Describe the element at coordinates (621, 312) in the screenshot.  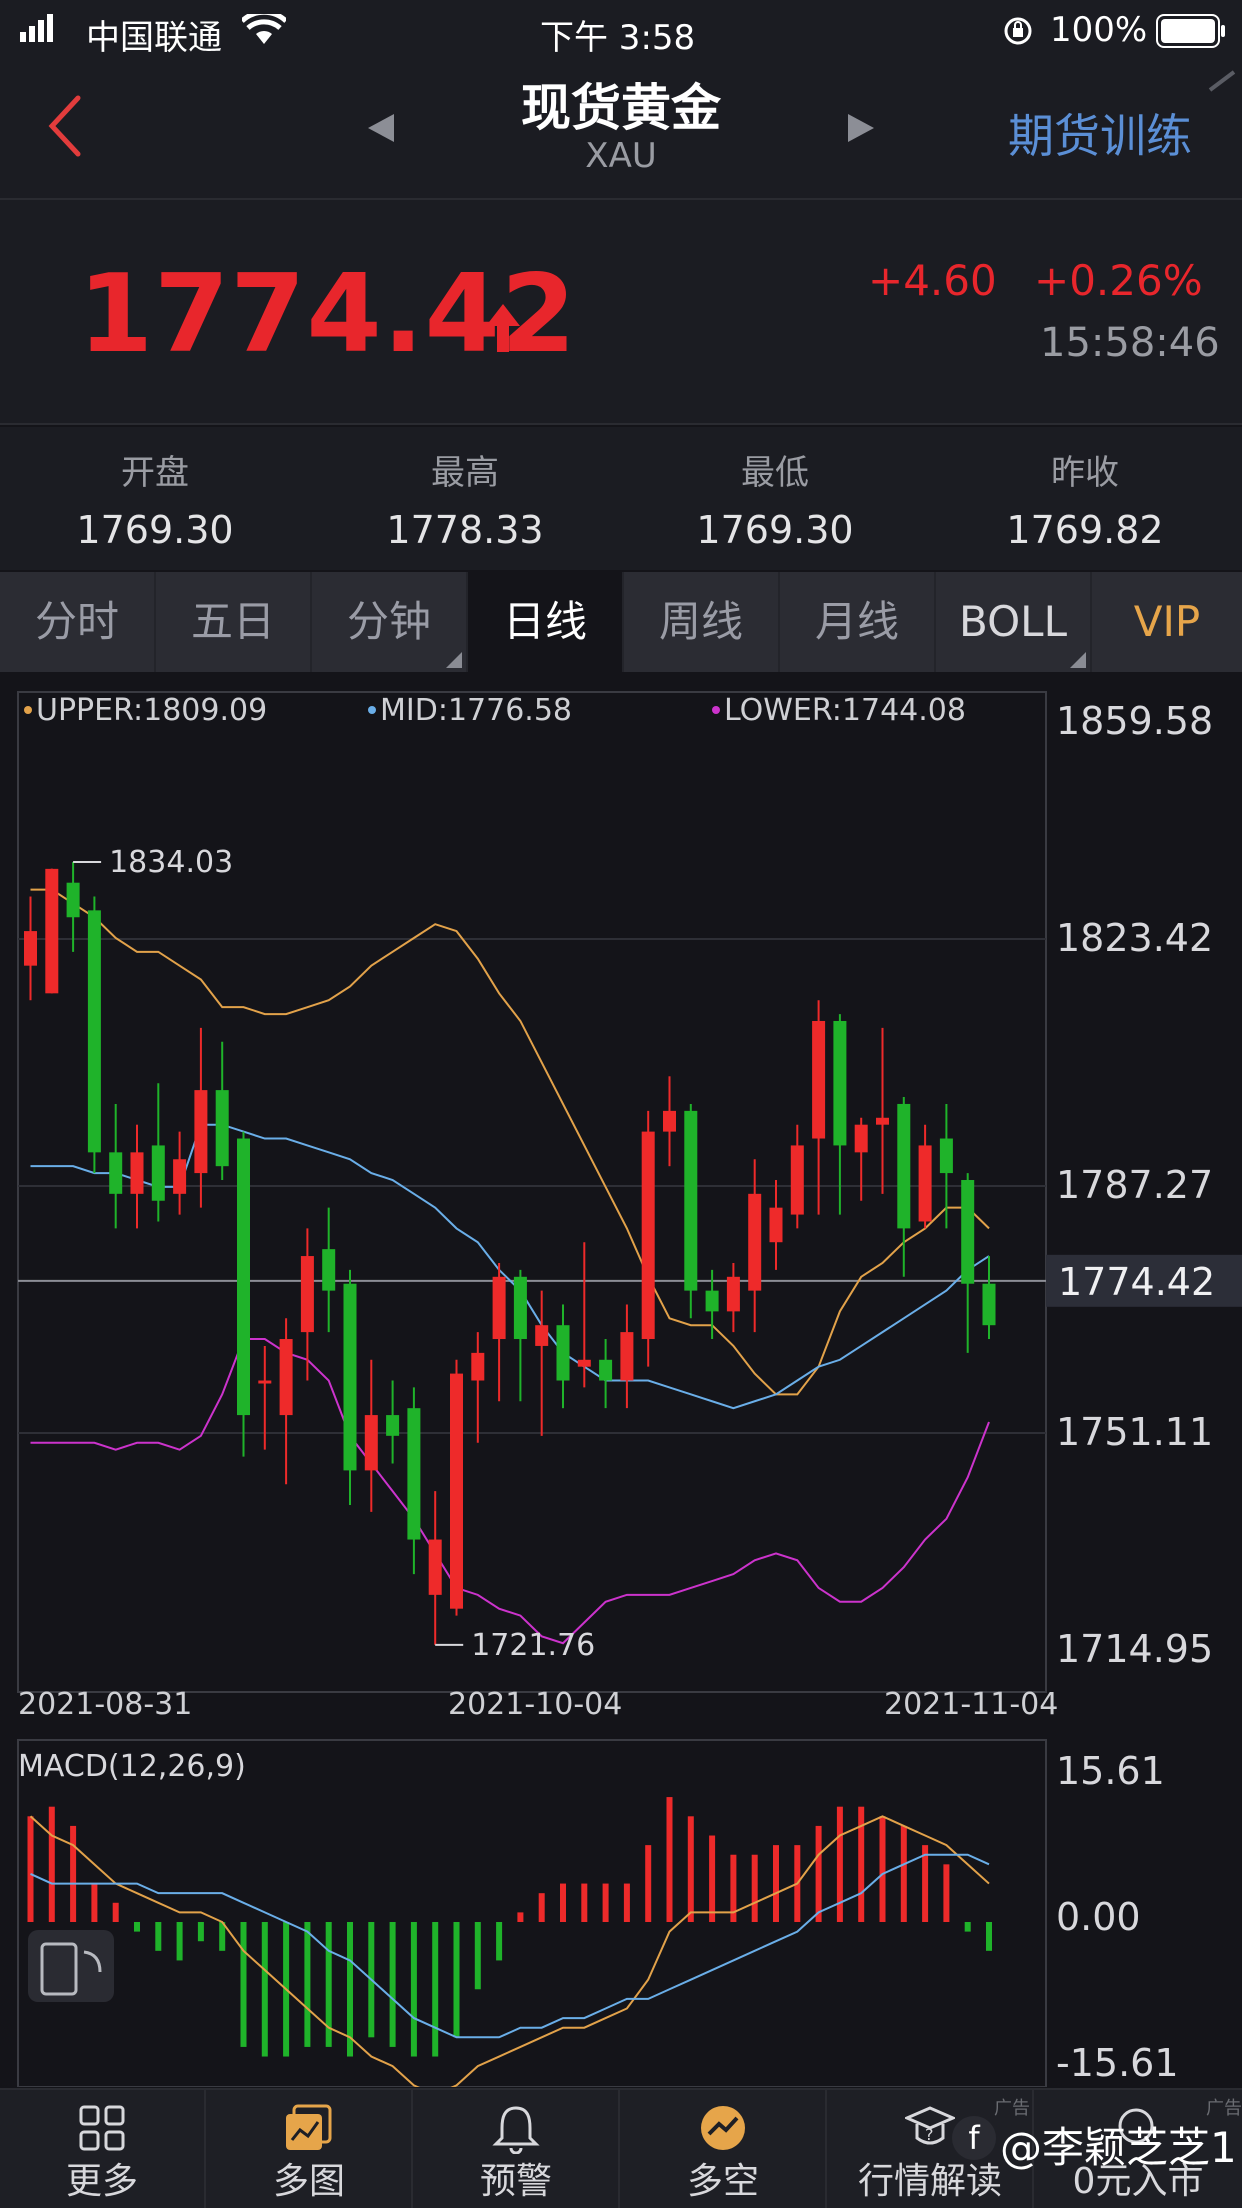
I see `quote-panel: 1774.42 +4.60 +0.26% 15:58:46` at that location.